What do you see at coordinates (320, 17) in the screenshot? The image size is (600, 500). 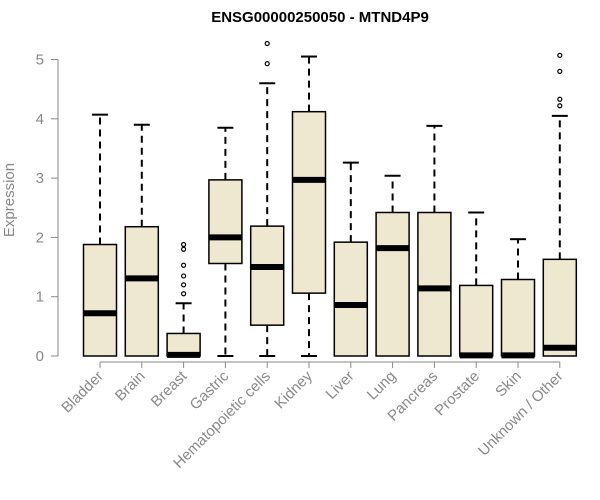 I see `chart-title: ENSG00000250050 - MTND4P9` at bounding box center [320, 17].